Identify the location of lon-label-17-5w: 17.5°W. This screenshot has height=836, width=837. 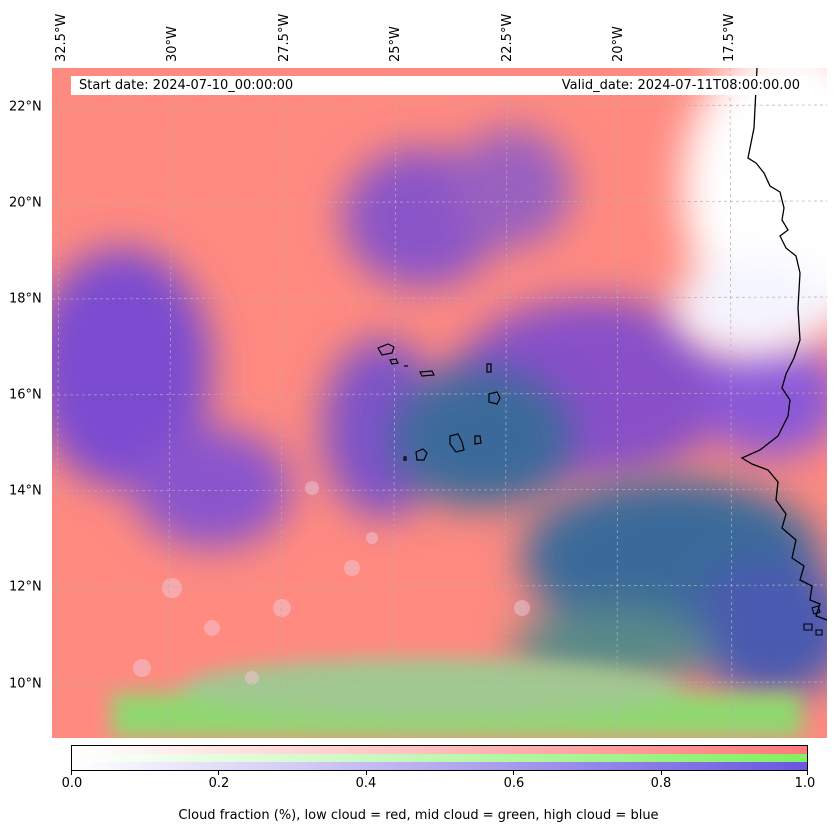
(729, 37).